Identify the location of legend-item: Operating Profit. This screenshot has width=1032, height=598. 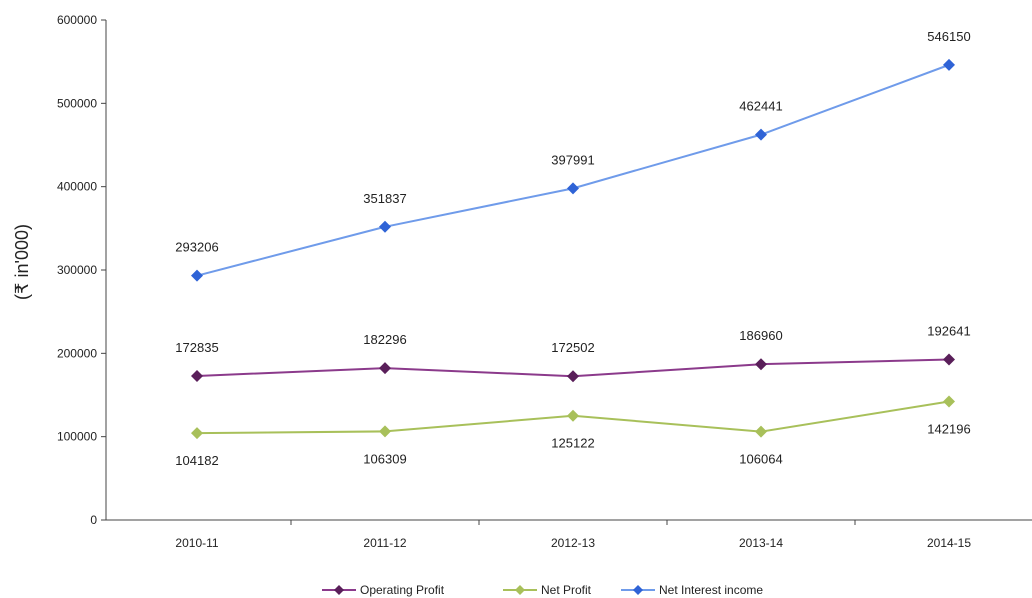
(383, 590).